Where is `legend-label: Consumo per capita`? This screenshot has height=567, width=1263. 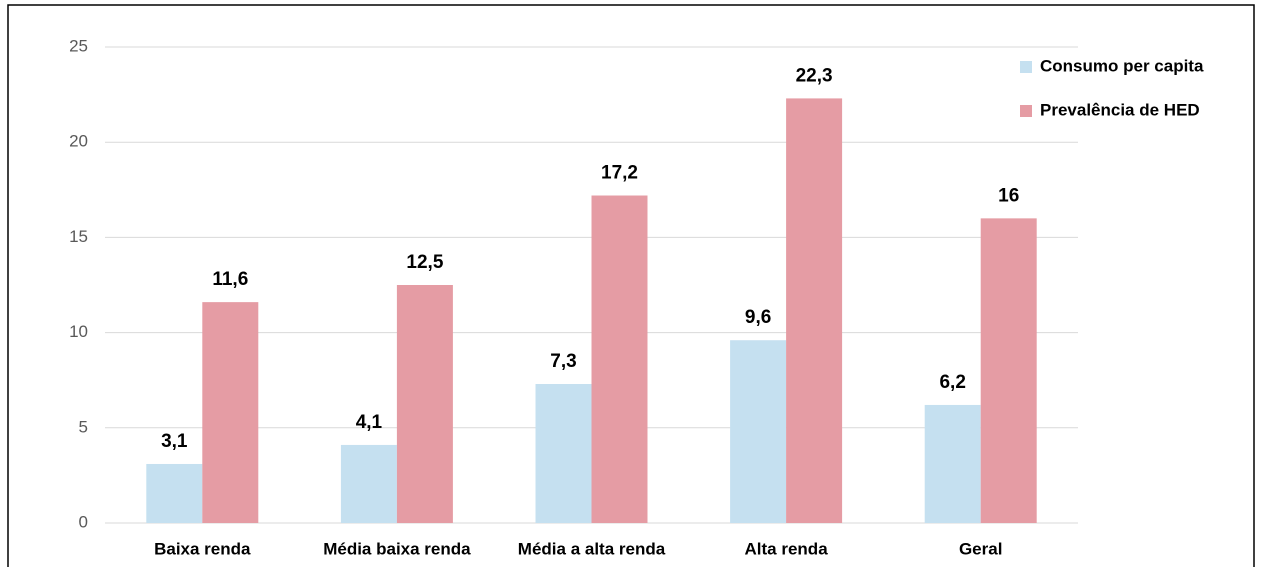
legend-label: Consumo per capita is located at coordinates (1122, 65).